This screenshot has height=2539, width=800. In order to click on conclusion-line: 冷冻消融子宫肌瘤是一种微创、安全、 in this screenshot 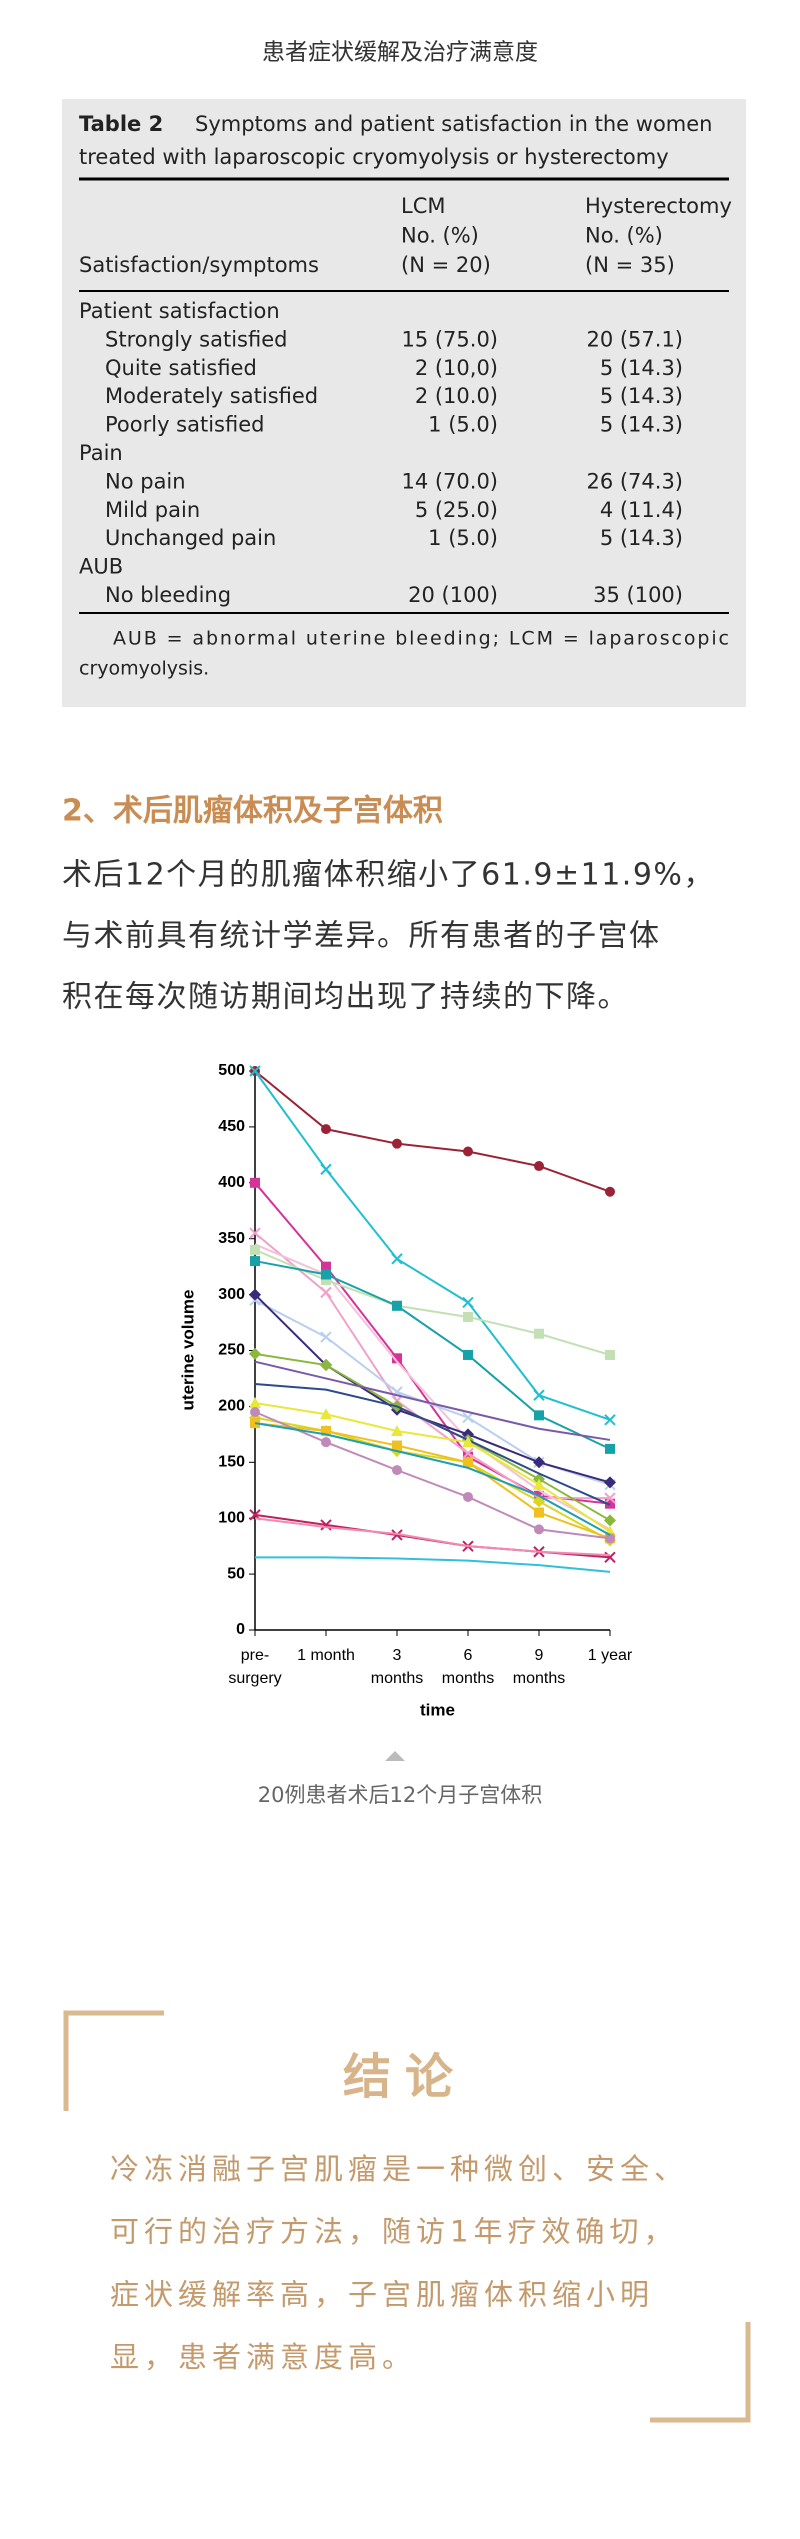, I will do `click(399, 2169)`.